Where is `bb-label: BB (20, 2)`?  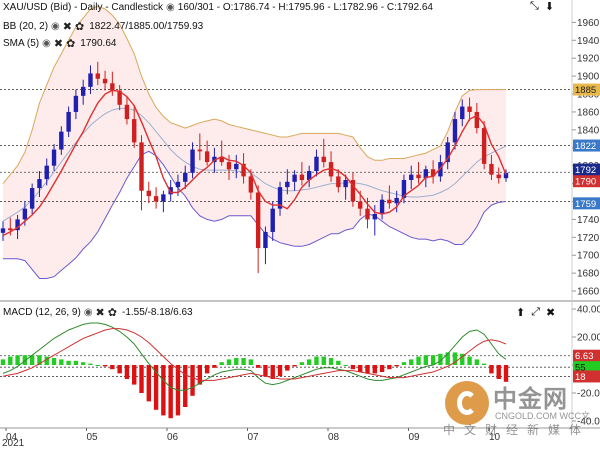
bb-label: BB (20, 2) is located at coordinates (26, 26).